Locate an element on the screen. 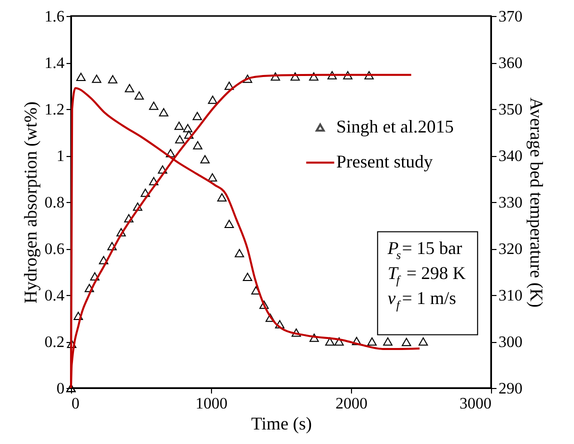 This screenshot has height=444, width=574. y-tick-label: 1.6 is located at coordinates (54, 17).